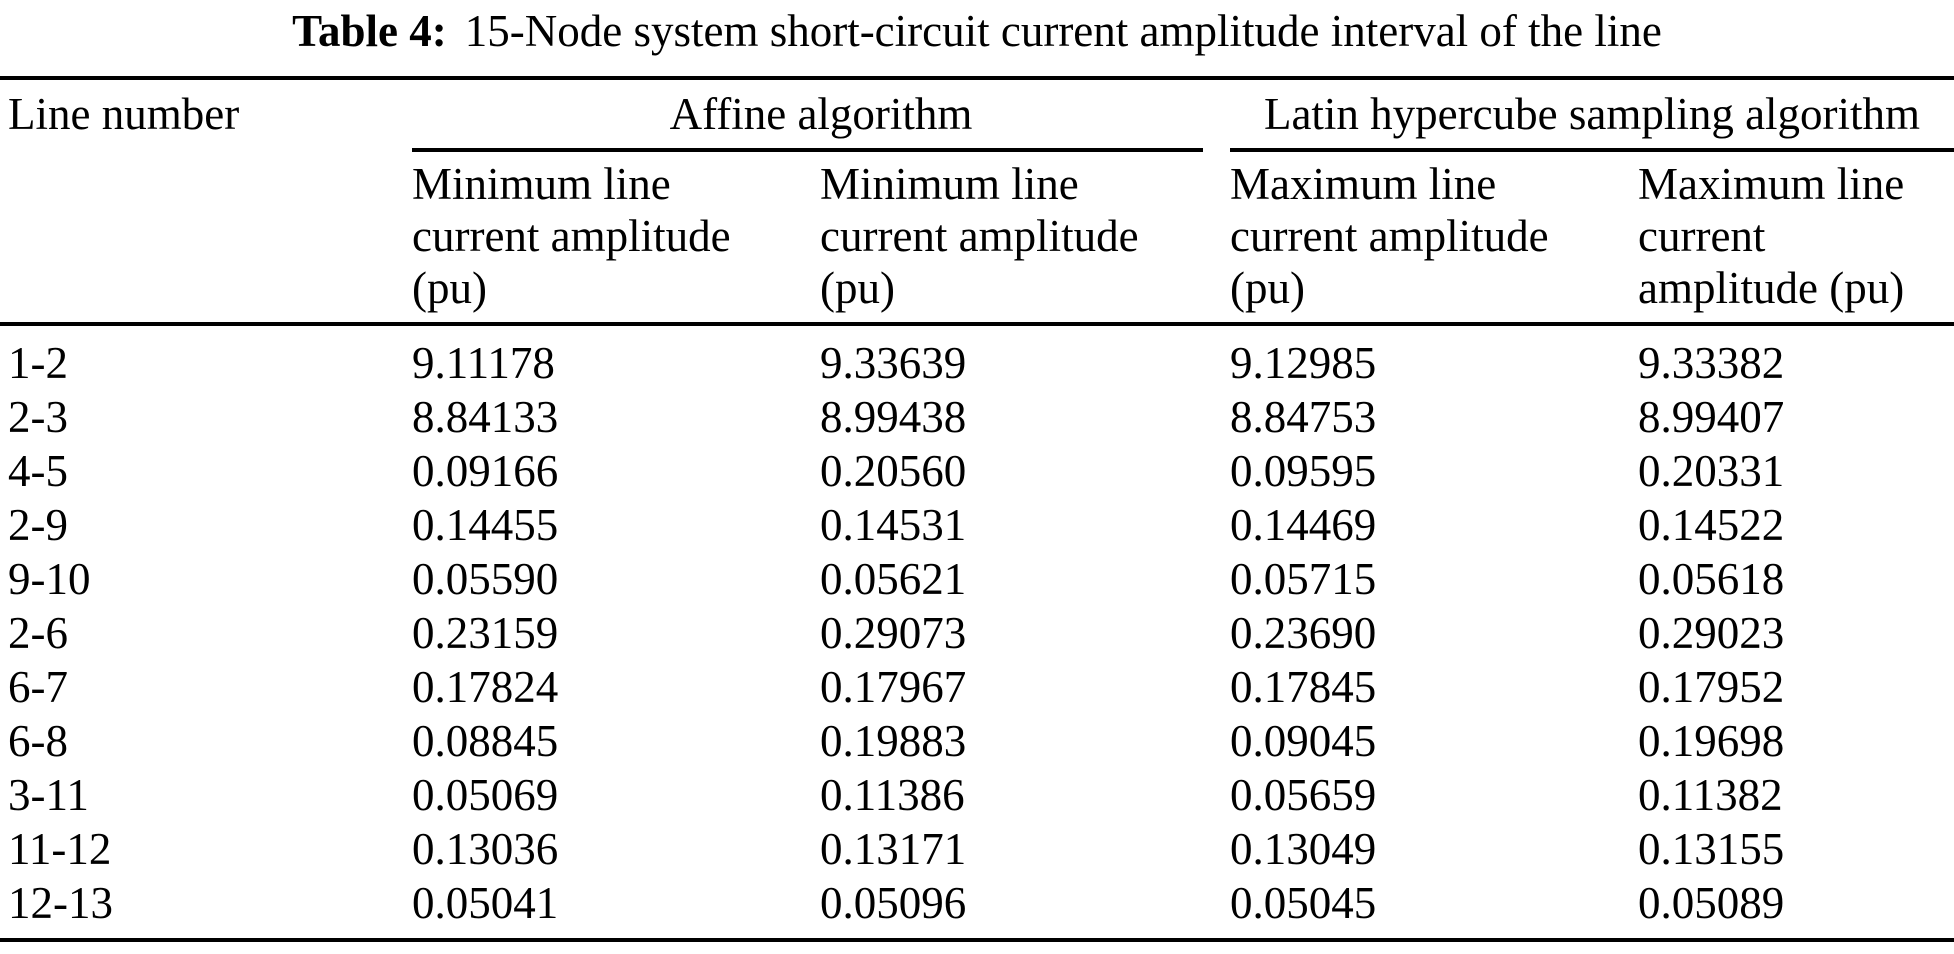 The width and height of the screenshot is (1954, 954). Describe the element at coordinates (1711, 471) in the screenshot. I see `cell-value: 0.20331` at that location.